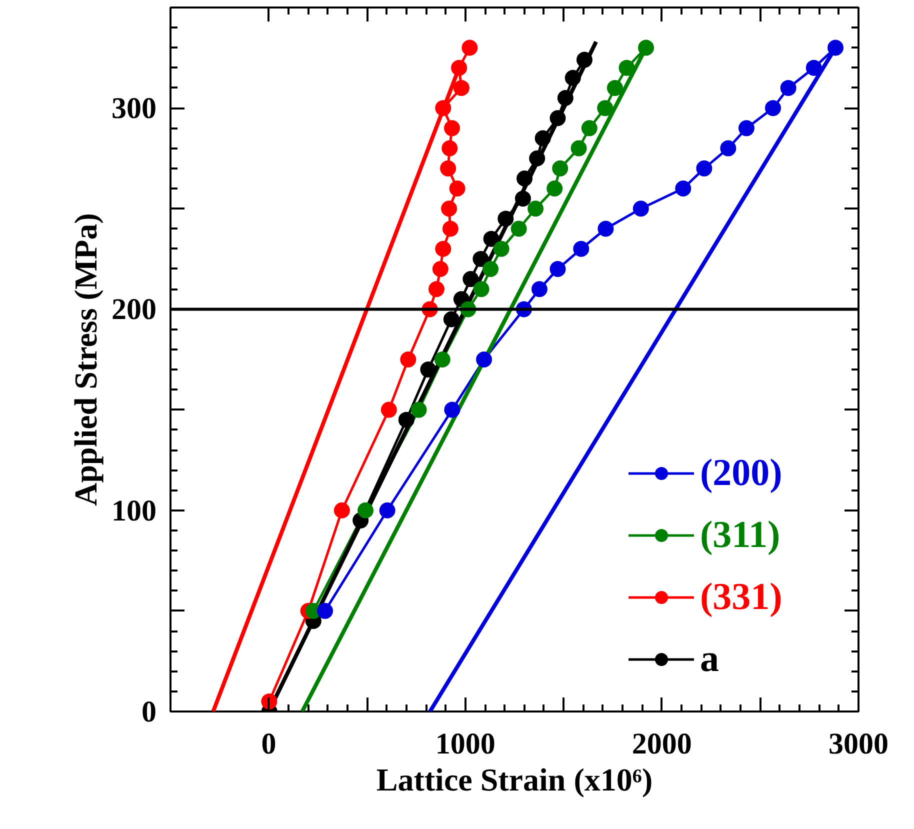 Image resolution: width=914 pixels, height=829 pixels. What do you see at coordinates (149, 712) in the screenshot?
I see `y-tick-label: 0` at bounding box center [149, 712].